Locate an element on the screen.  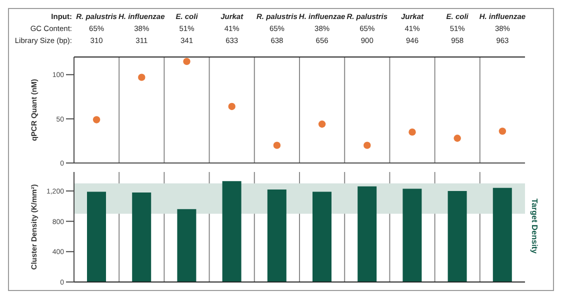
band-label: Target Density is located at coordinates (535, 226).